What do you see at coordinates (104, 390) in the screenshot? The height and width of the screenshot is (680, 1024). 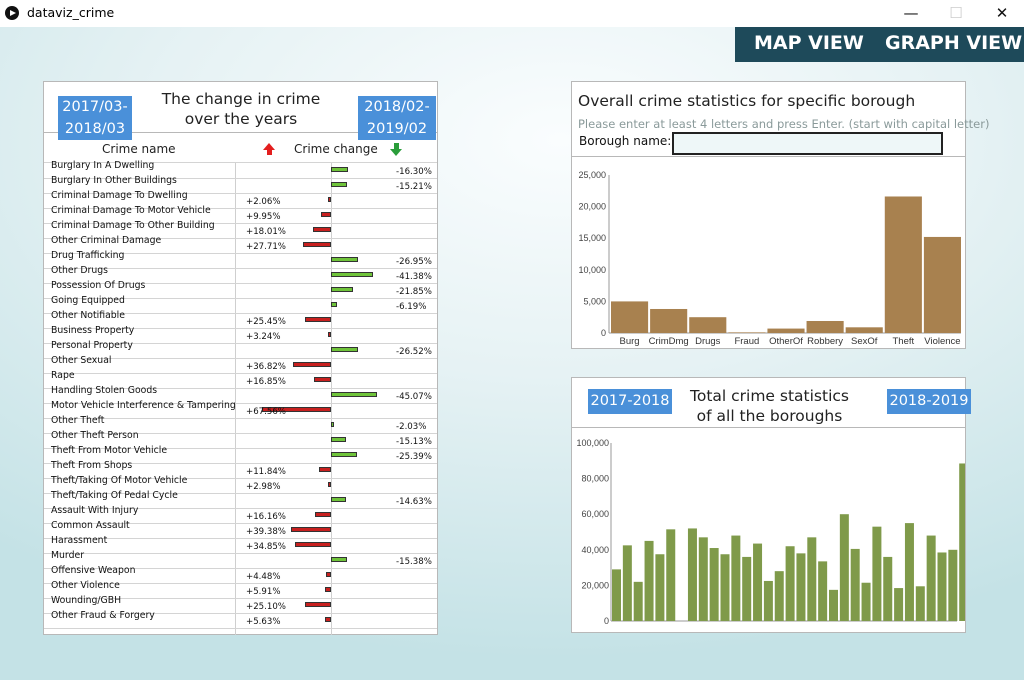 I see `crime-name: Handling Stolen Goods` at bounding box center [104, 390].